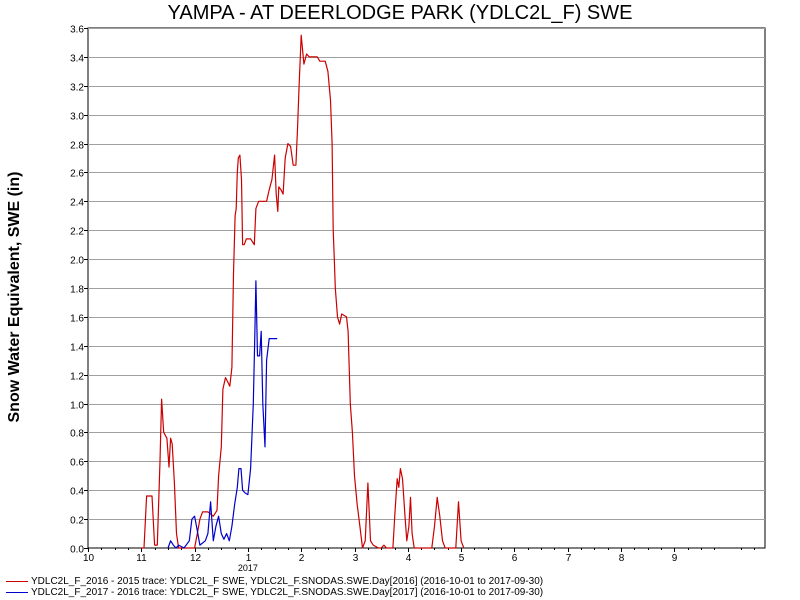 The height and width of the screenshot is (600, 800). Describe the element at coordinates (77, 117) in the screenshot. I see `y-tick-label: 3.0` at that location.